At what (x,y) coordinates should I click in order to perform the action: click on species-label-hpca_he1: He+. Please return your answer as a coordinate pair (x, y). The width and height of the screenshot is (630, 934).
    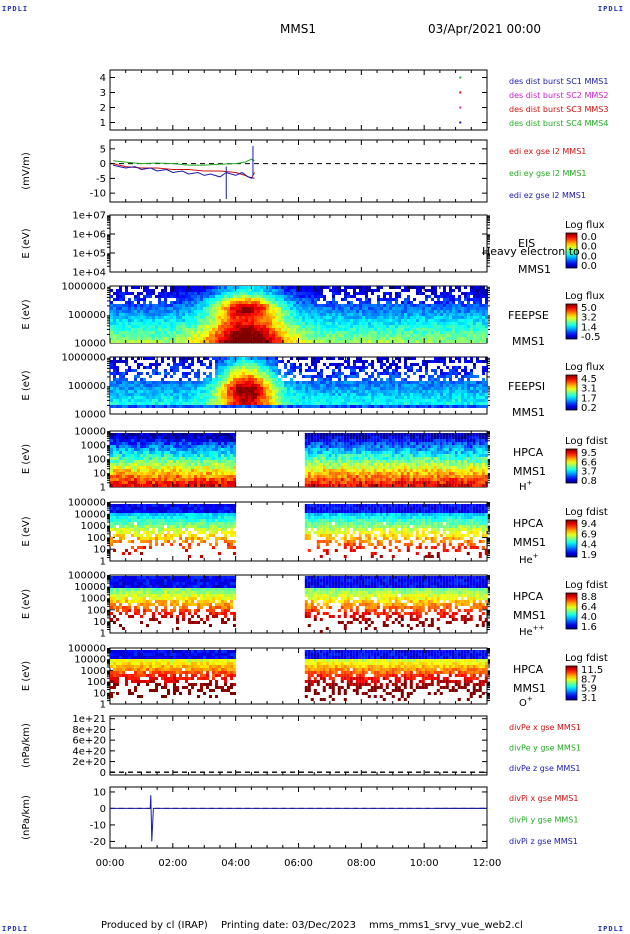
    Looking at the image, I should click on (529, 559).